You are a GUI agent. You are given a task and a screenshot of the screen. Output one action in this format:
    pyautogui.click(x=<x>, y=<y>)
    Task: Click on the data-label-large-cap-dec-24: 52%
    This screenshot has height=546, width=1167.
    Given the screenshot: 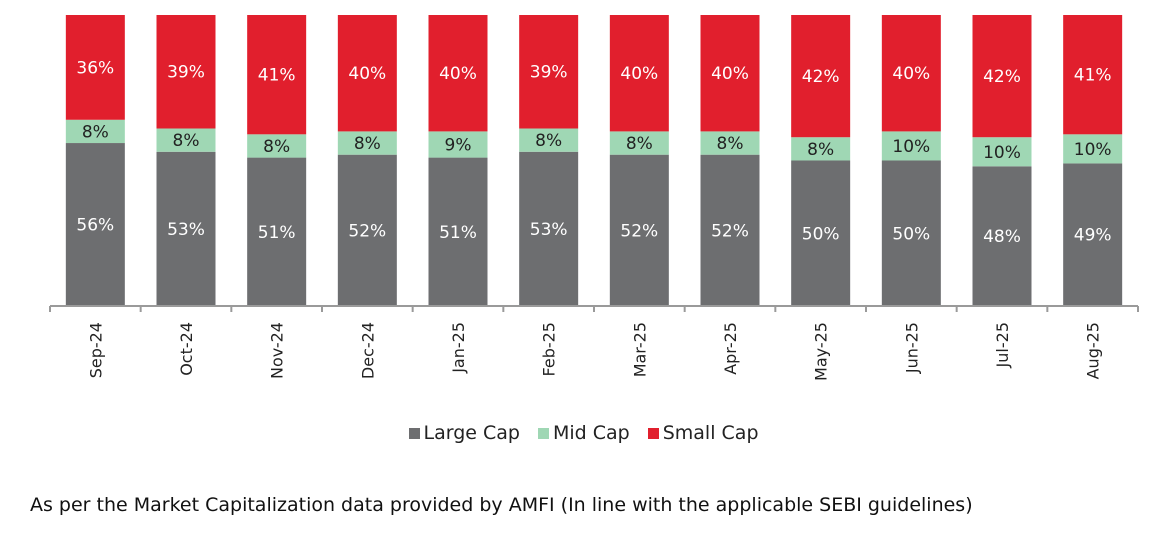 What is the action you would take?
    pyautogui.click(x=367, y=231)
    